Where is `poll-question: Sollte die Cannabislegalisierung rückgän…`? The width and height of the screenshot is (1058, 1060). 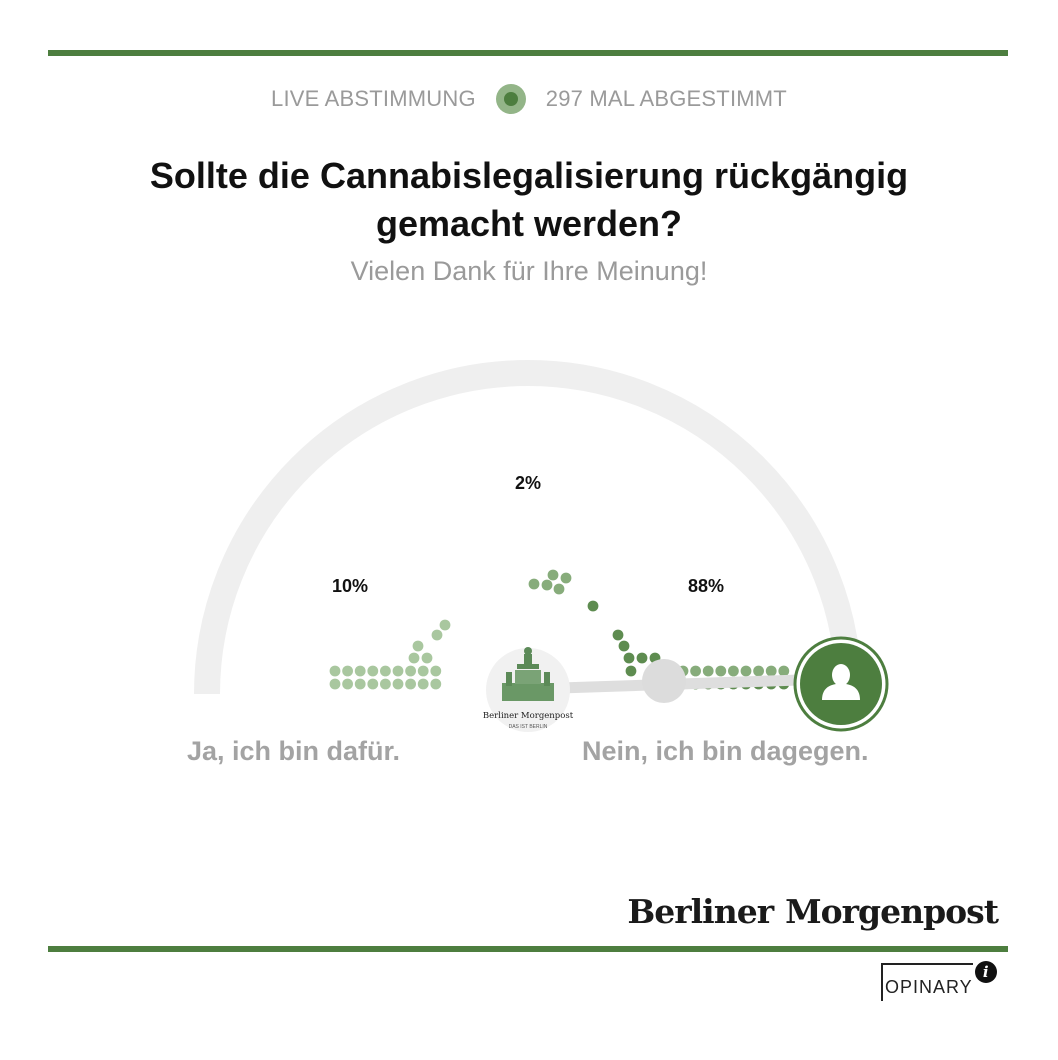
poll-question: Sollte die Cannabislegalisierung rückgän… is located at coordinates (529, 199).